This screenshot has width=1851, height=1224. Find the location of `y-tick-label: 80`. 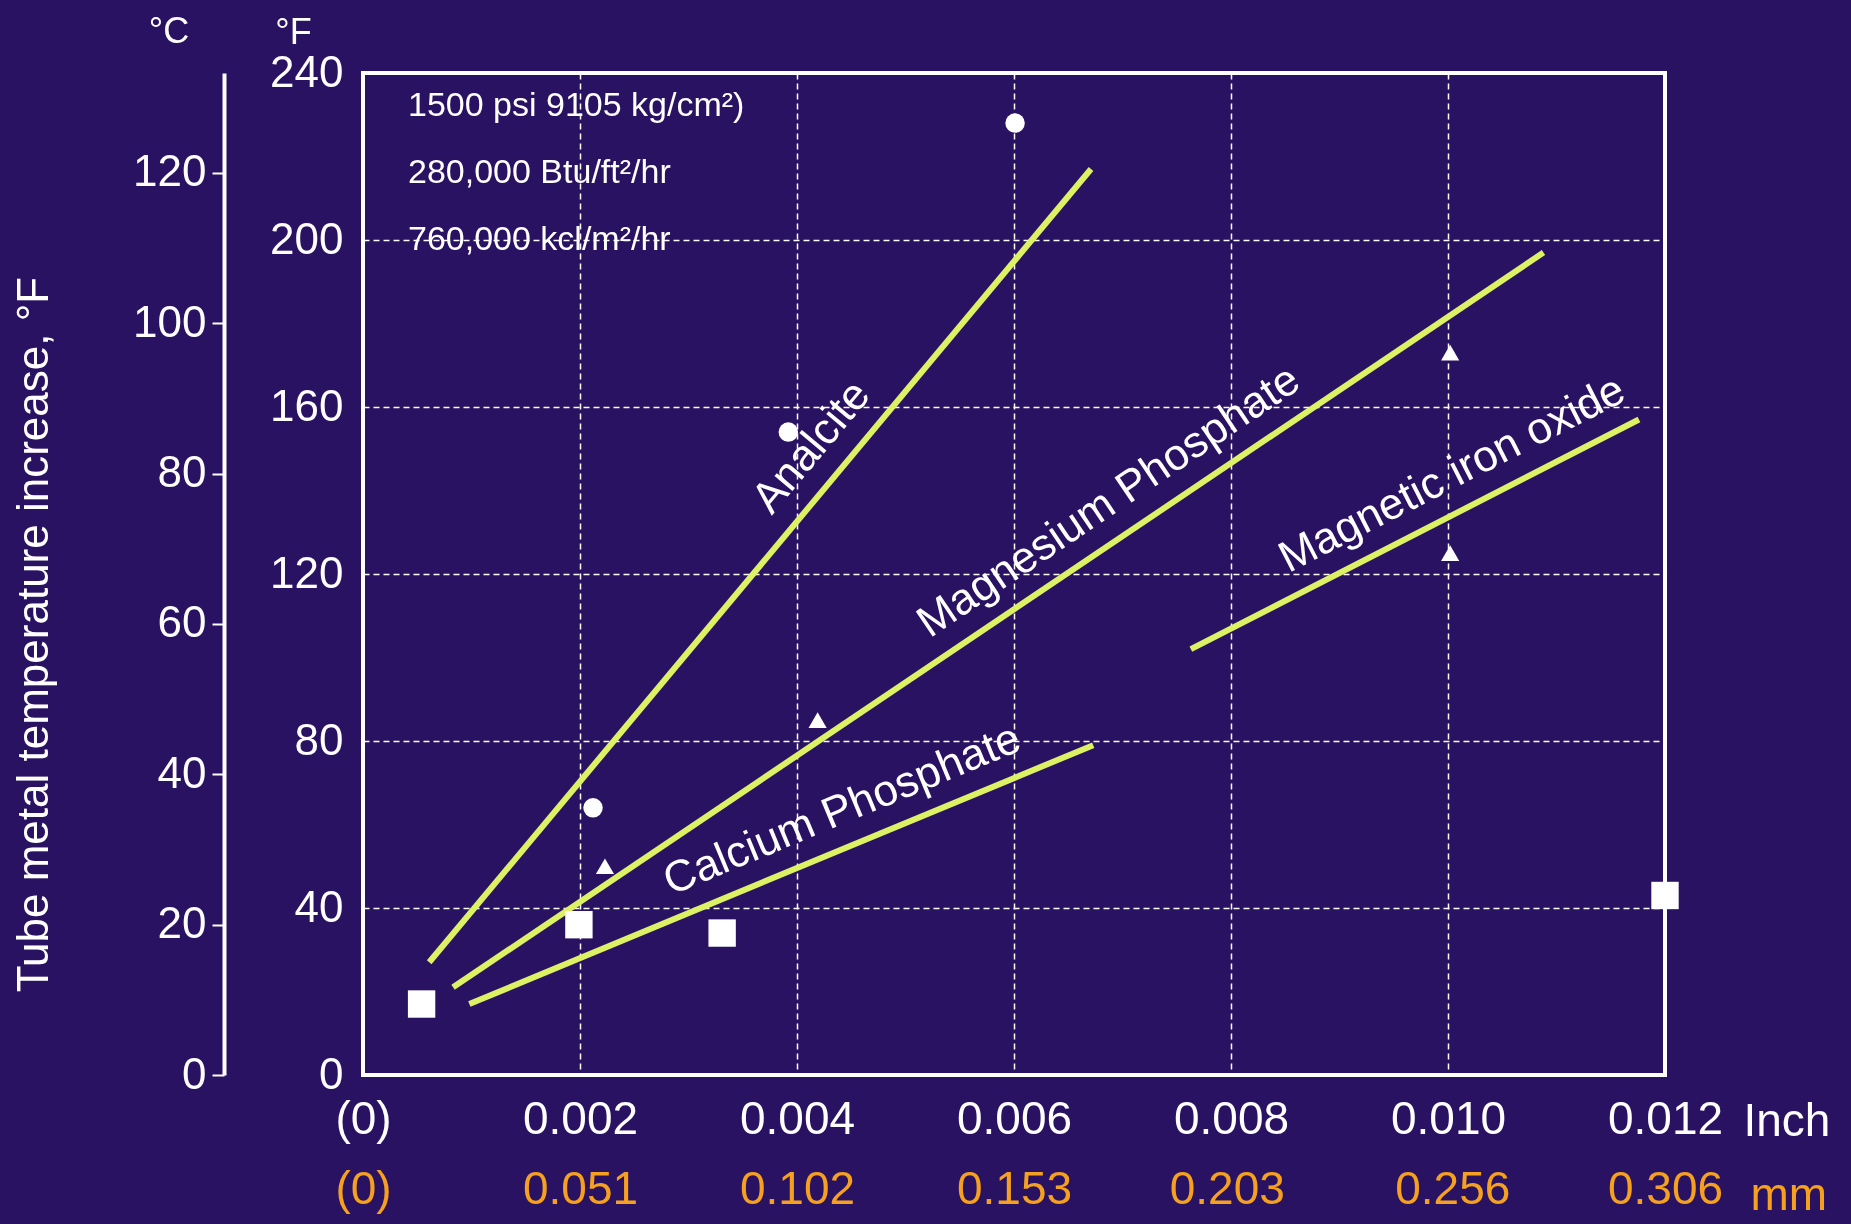

y-tick-label: 80 is located at coordinates (319, 739).